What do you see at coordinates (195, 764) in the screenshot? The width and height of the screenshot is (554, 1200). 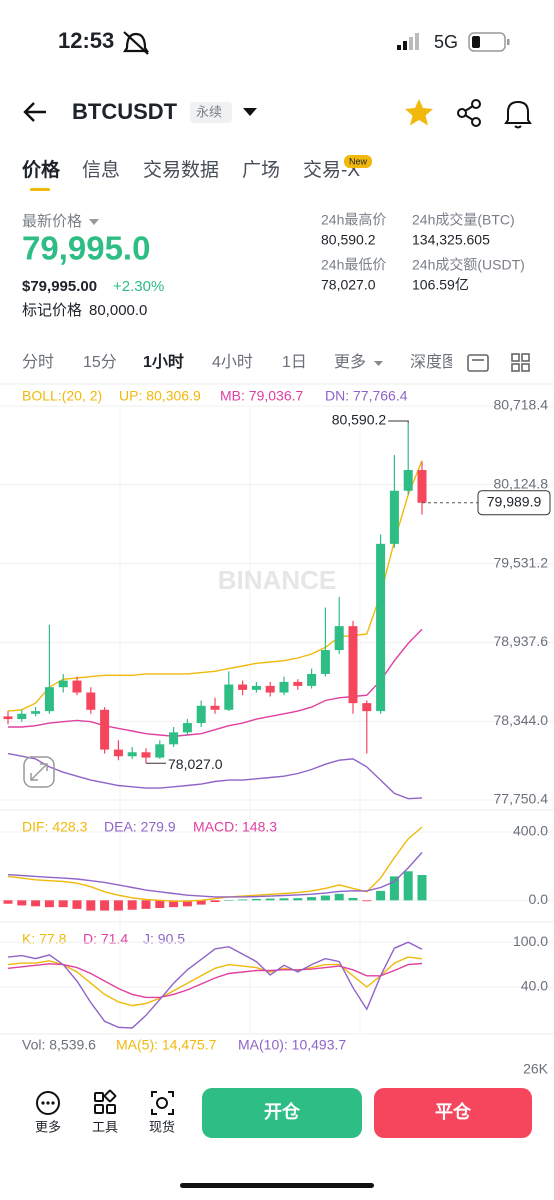 I see `low-label: 78,027.0` at bounding box center [195, 764].